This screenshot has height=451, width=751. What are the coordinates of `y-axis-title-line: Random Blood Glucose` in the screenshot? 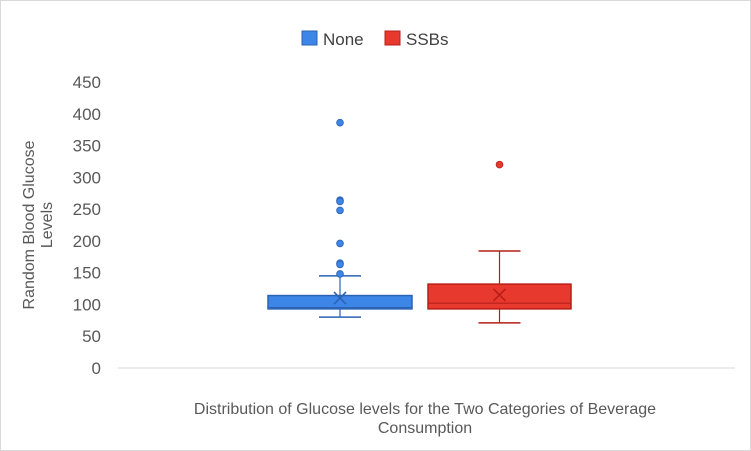 It's located at (29, 224).